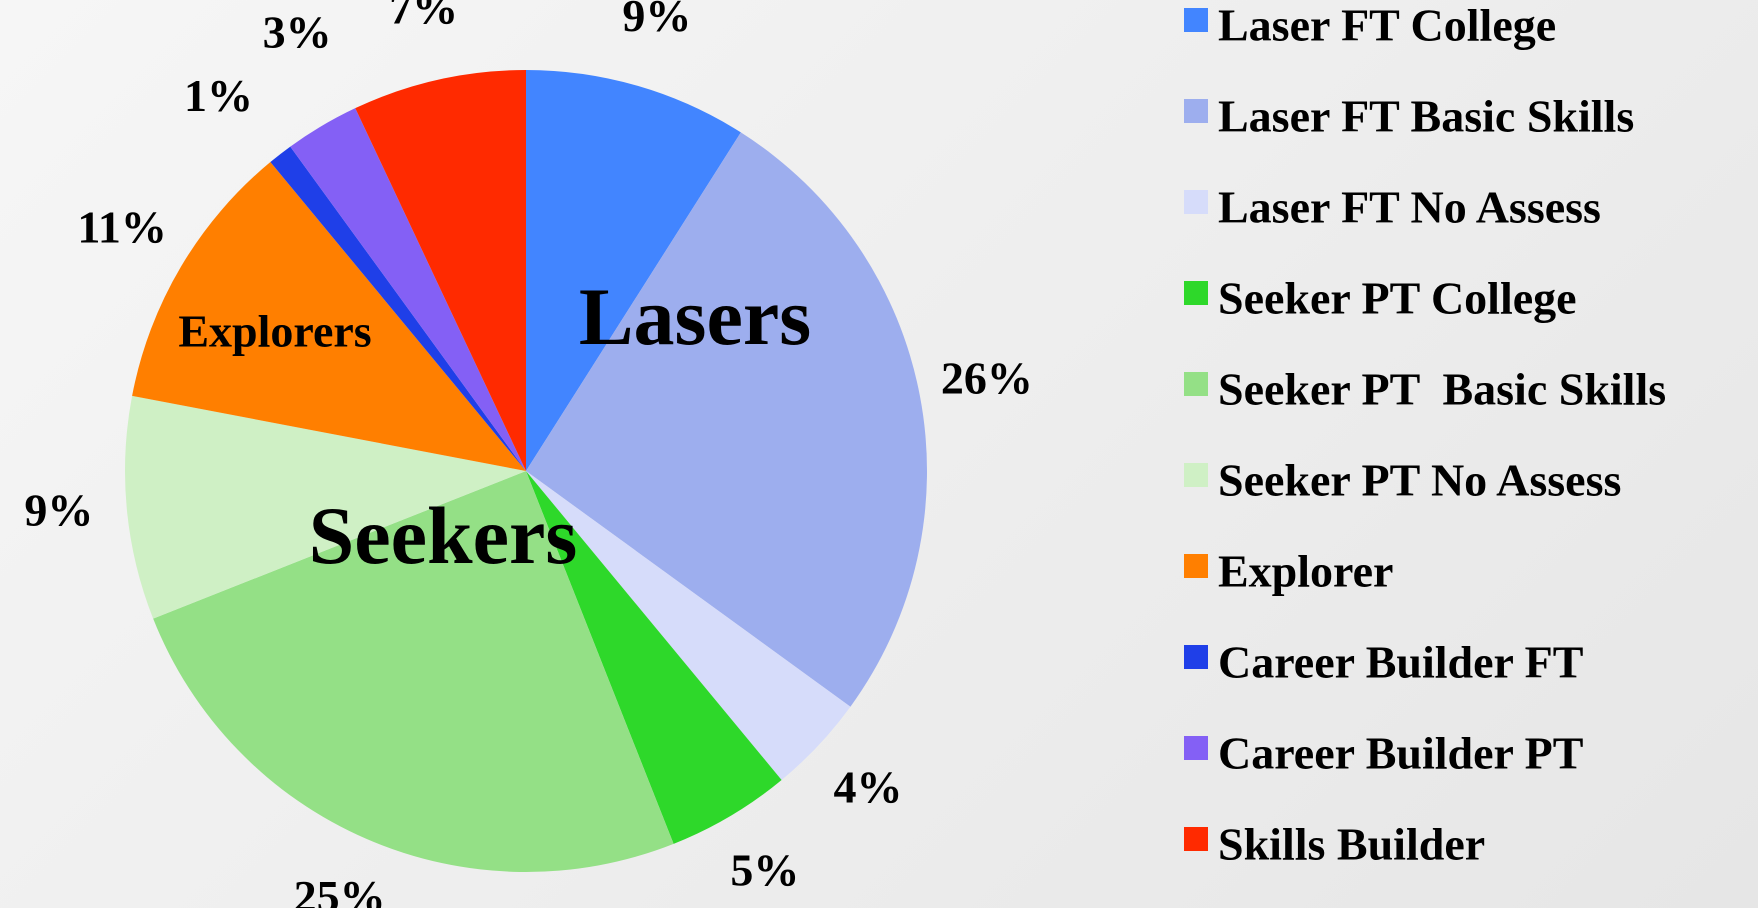 This screenshot has width=1758, height=908. I want to click on data-label: 4%, so click(868, 787).